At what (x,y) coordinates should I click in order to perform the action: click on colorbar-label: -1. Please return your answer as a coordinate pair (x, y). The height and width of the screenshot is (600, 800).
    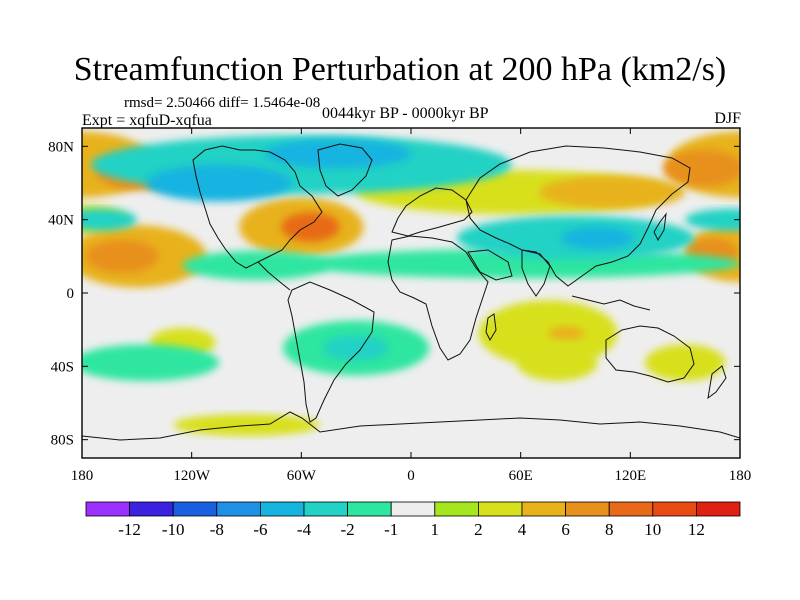
    Looking at the image, I should click on (391, 529).